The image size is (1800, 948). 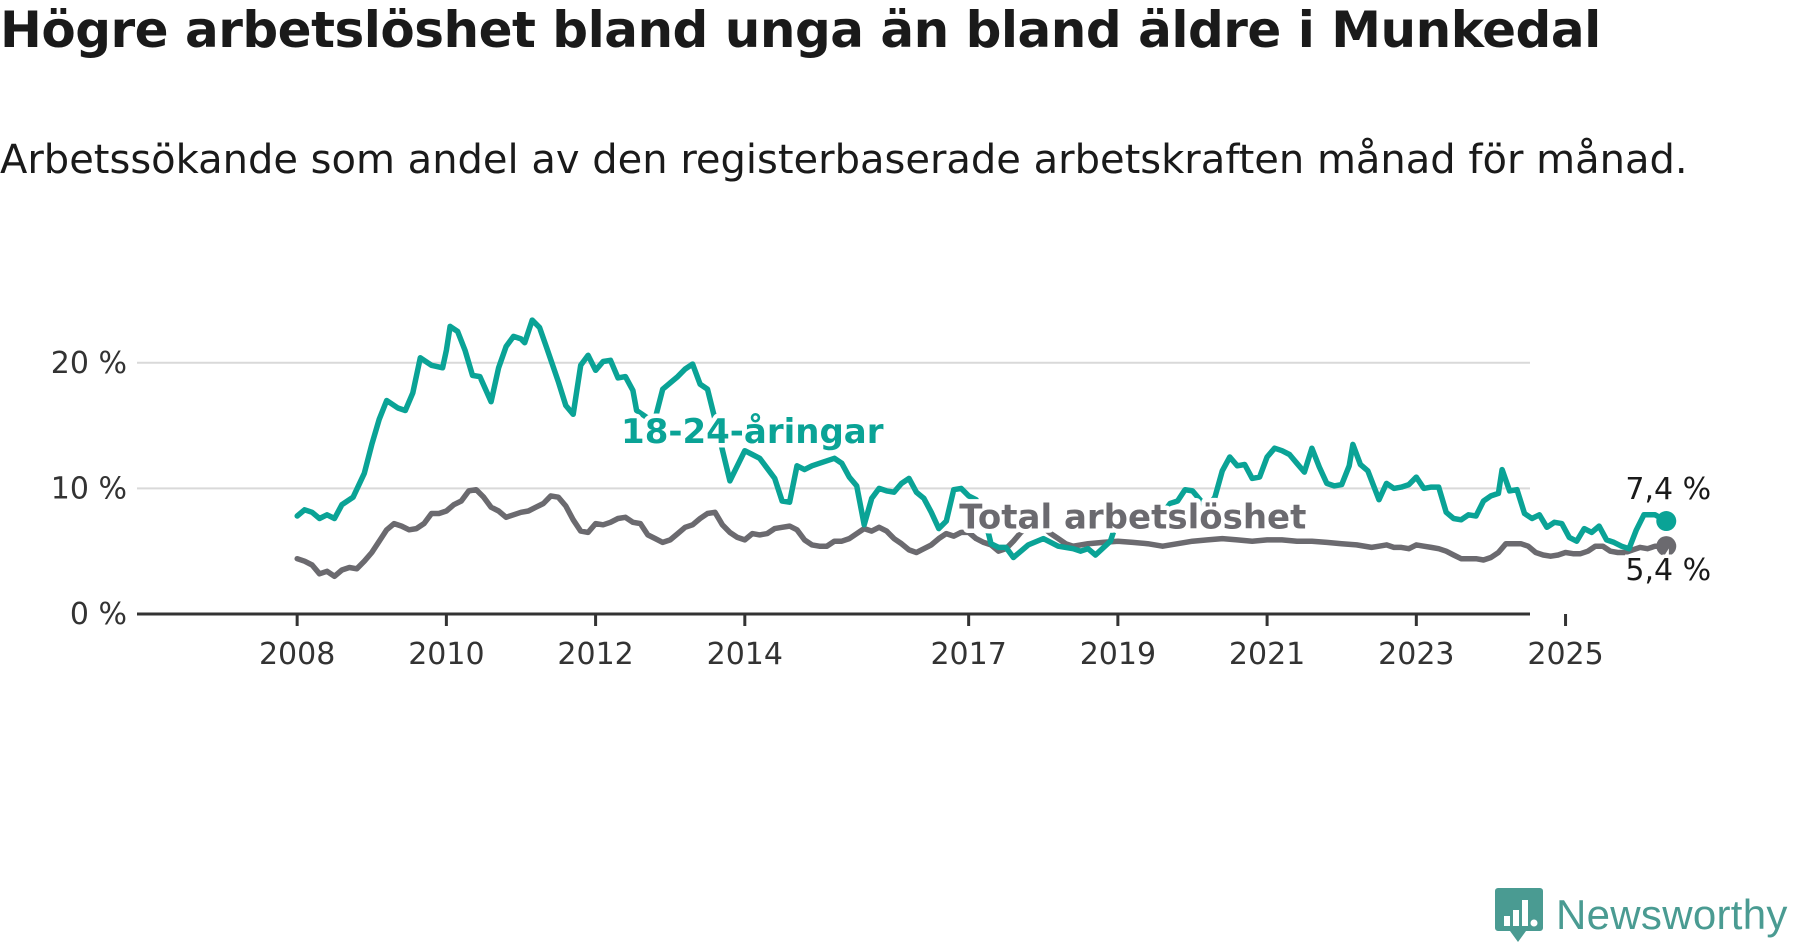 I want to click on gridlines, so click(x=833, y=425).